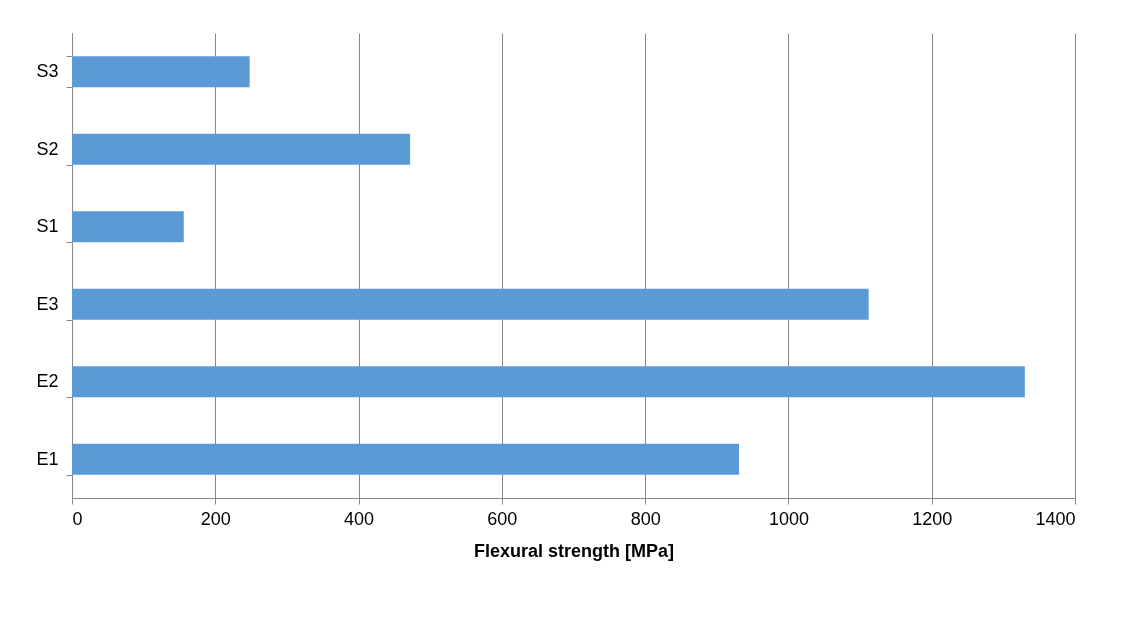  I want to click on x-tick-label: 1200, so click(932, 518).